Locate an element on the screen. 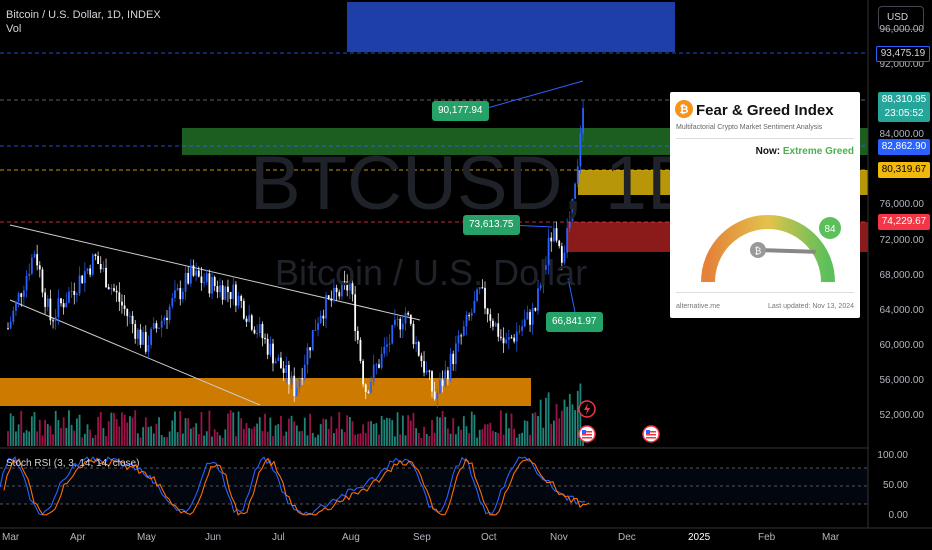 This screenshot has height=550, width=932. stoch-rsi-label: Stoch RSI (3, 3, 14, 14, close) is located at coordinates (73, 463).